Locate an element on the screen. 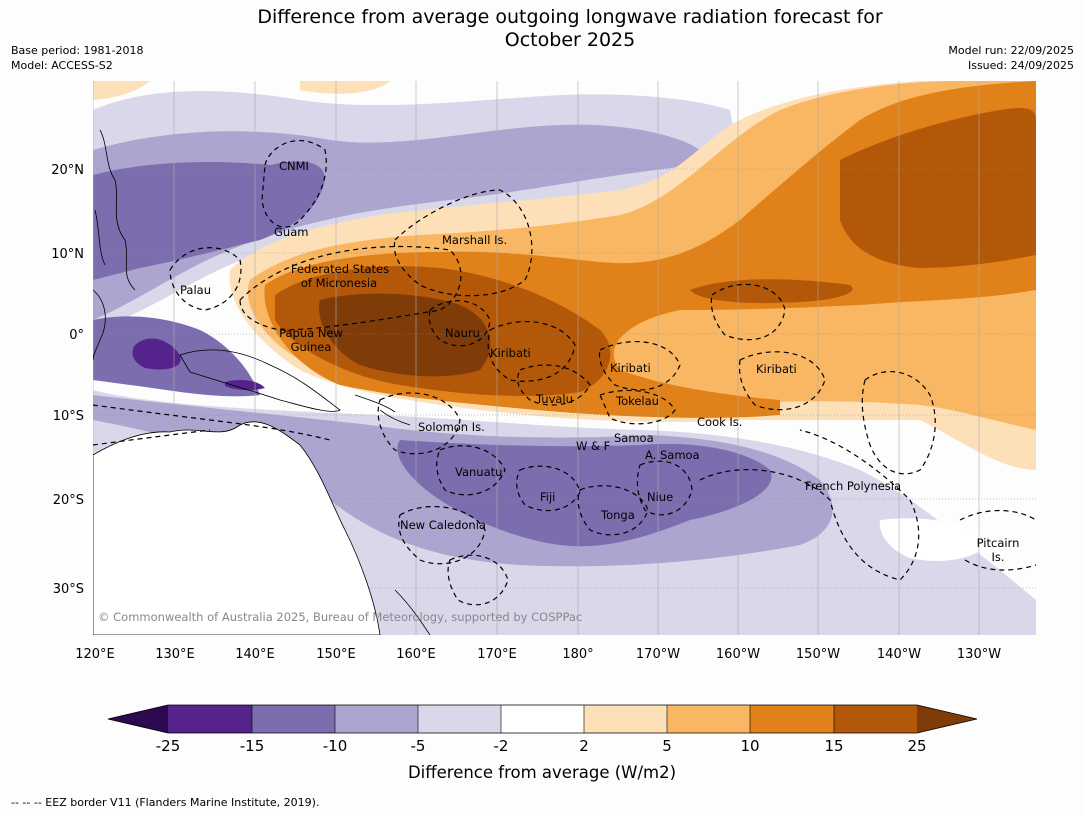 The width and height of the screenshot is (1085, 816). colorbar-tick: 10 is located at coordinates (749, 746).